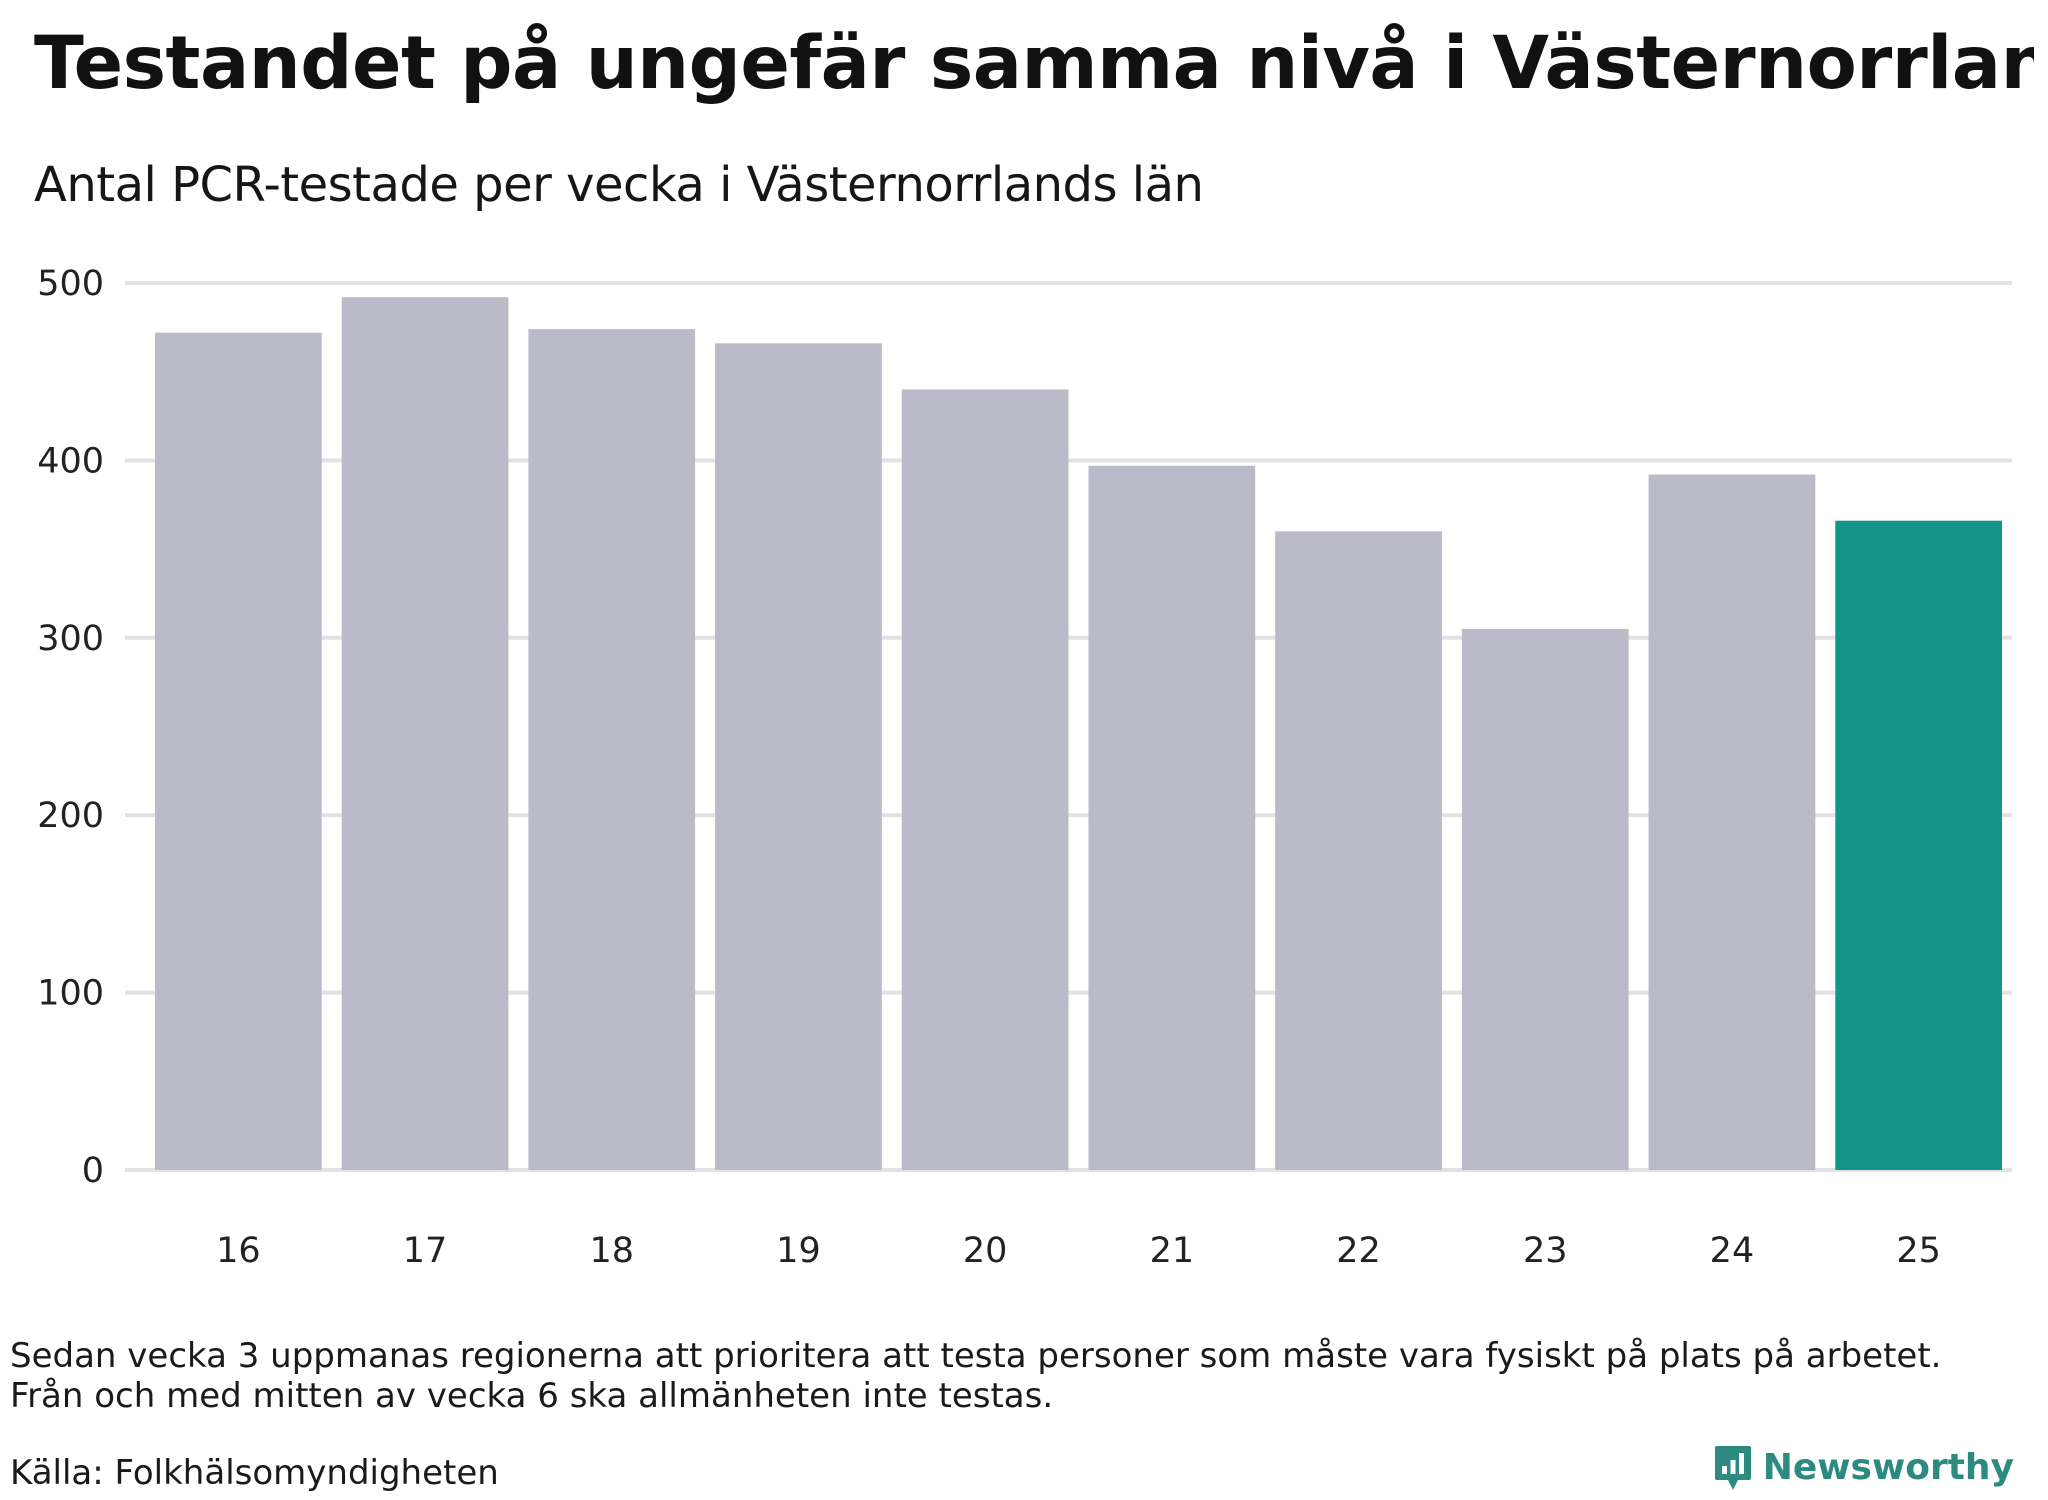 The image size is (2048, 1500). What do you see at coordinates (70, 461) in the screenshot?
I see `y-tick-label: 400` at bounding box center [70, 461].